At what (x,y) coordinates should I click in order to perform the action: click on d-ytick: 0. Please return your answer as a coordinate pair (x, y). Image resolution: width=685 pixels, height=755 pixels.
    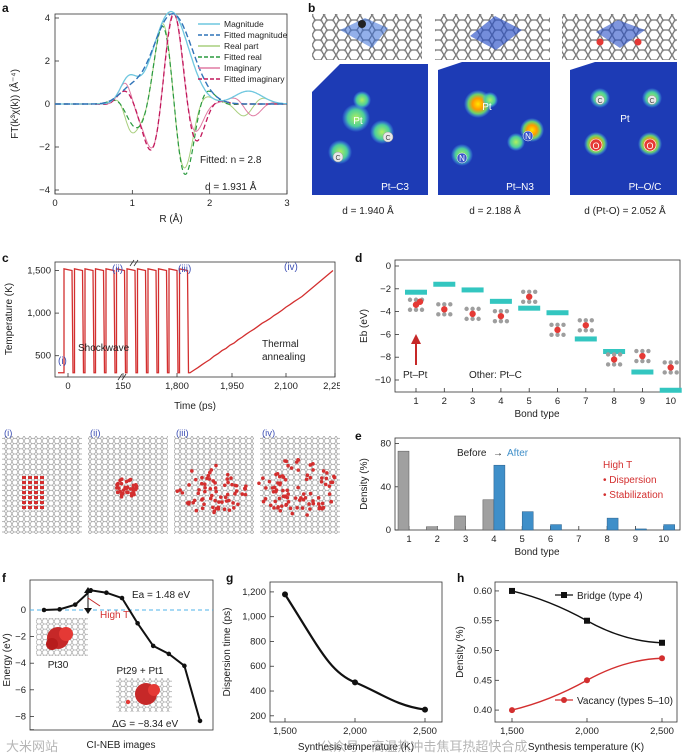
    Looking at the image, I should click on (388, 266).